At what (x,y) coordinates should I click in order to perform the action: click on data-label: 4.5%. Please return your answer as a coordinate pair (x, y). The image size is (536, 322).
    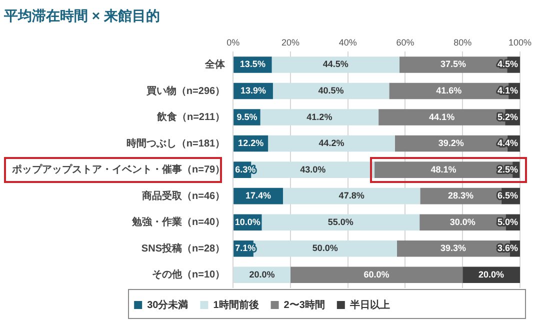
    Looking at the image, I should click on (507, 64).